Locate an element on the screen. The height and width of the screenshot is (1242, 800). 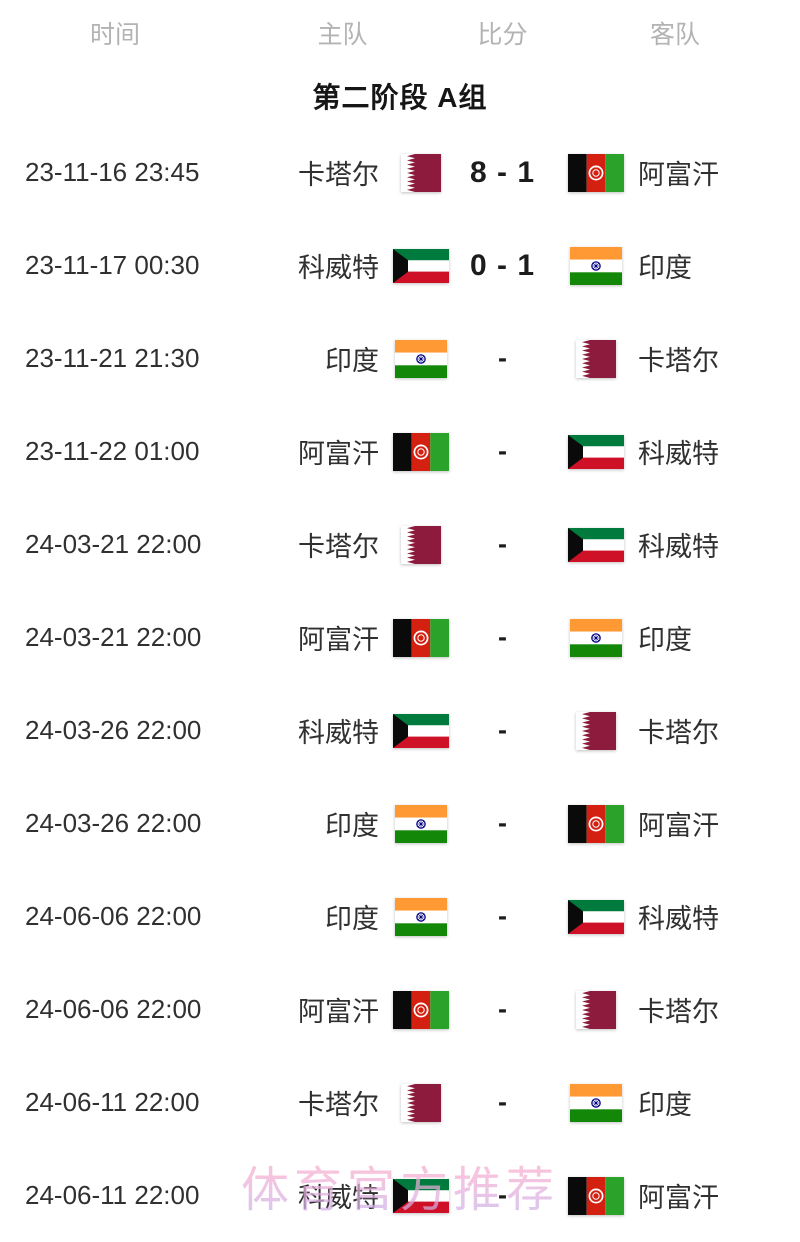
column-header-score: 比分 is located at coordinates (502, 35).